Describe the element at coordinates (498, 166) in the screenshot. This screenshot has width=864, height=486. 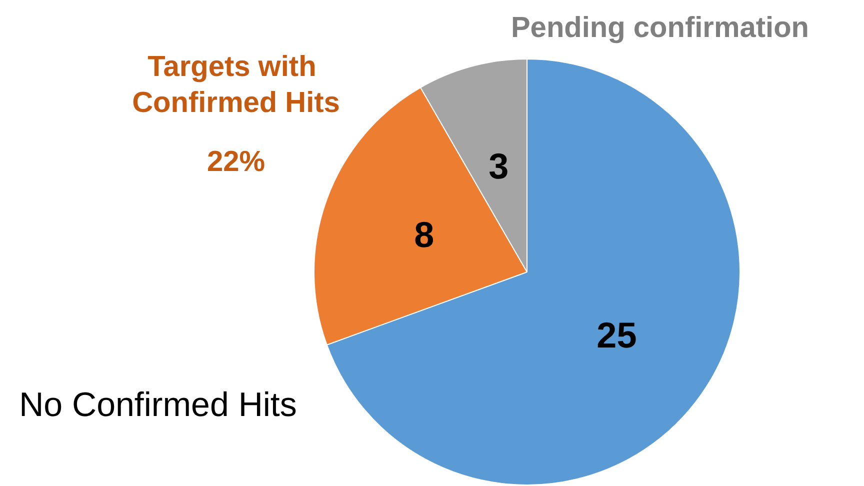
I see `data-label: 3` at that location.